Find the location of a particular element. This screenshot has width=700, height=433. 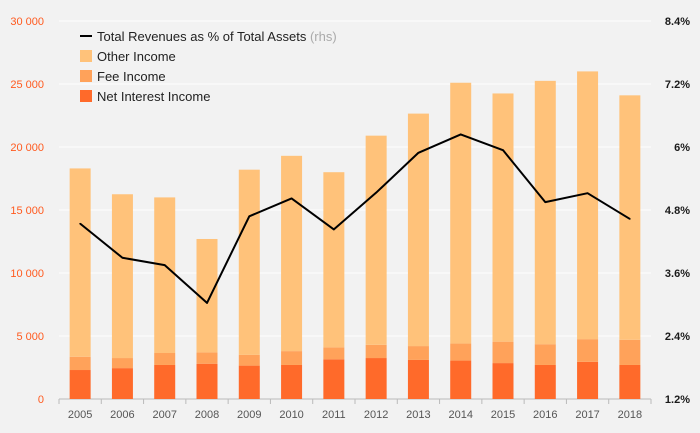

x-tick-label: 2010 is located at coordinates (291, 415).